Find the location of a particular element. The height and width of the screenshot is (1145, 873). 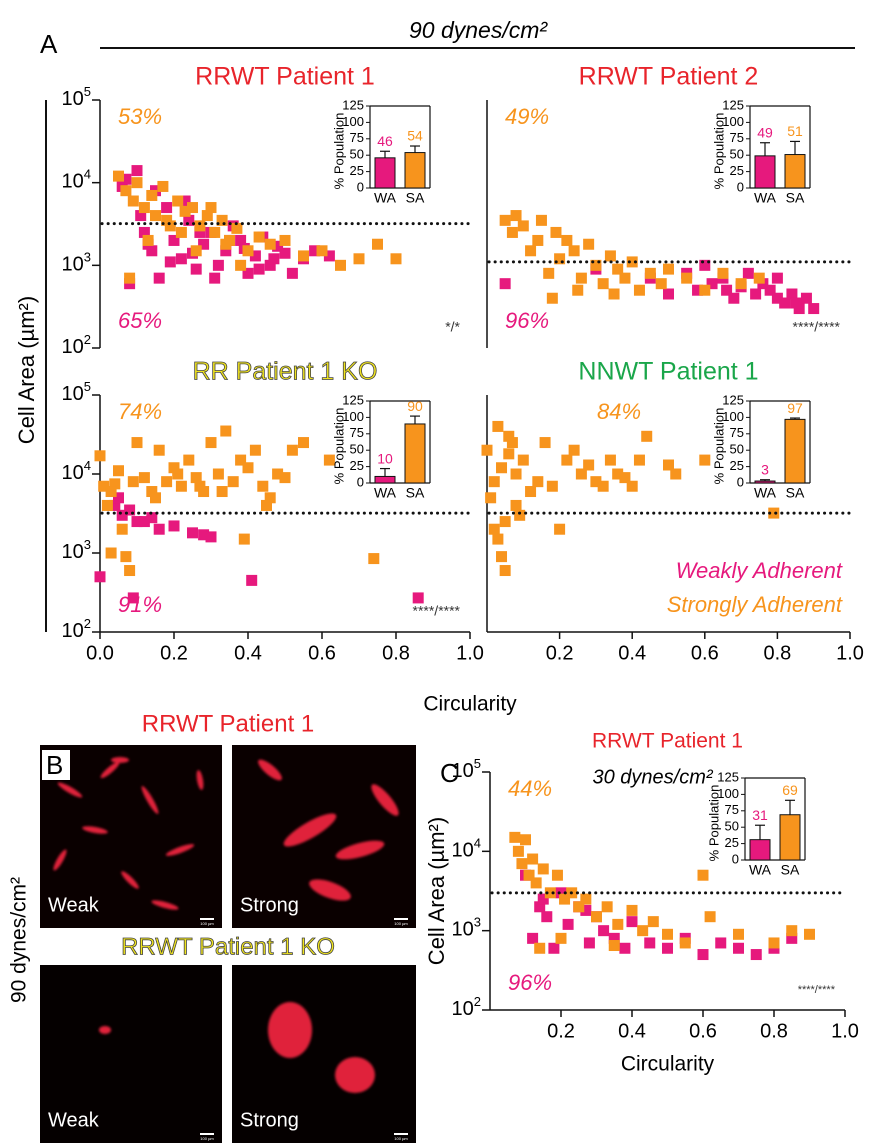

header: 90 dynes/cm² is located at coordinates (478, 30).